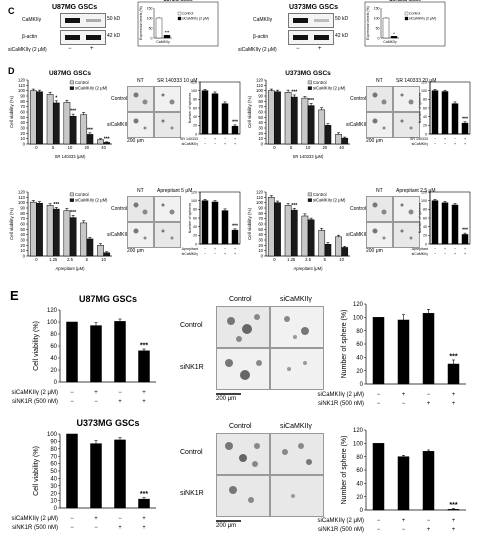 This screenshot has width=482, height=552. I want to click on y-tick-label: 10, so click(22, 250).